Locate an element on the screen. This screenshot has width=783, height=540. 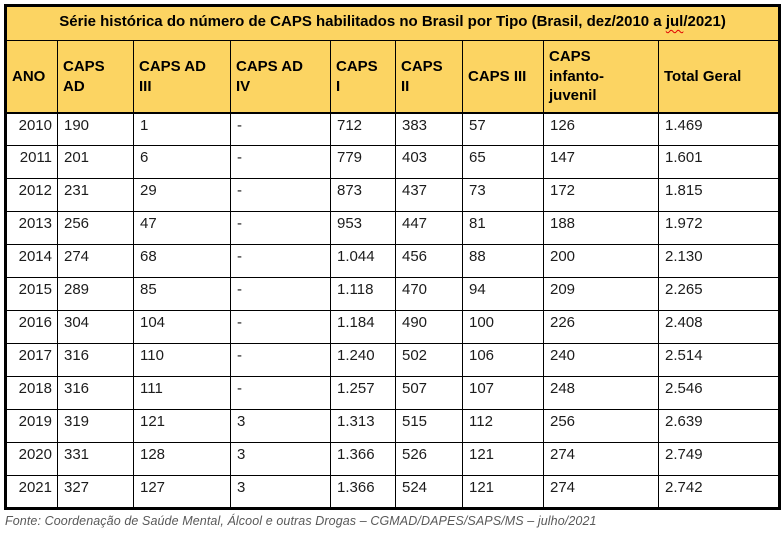
value-cell: 188 is located at coordinates (601, 228).